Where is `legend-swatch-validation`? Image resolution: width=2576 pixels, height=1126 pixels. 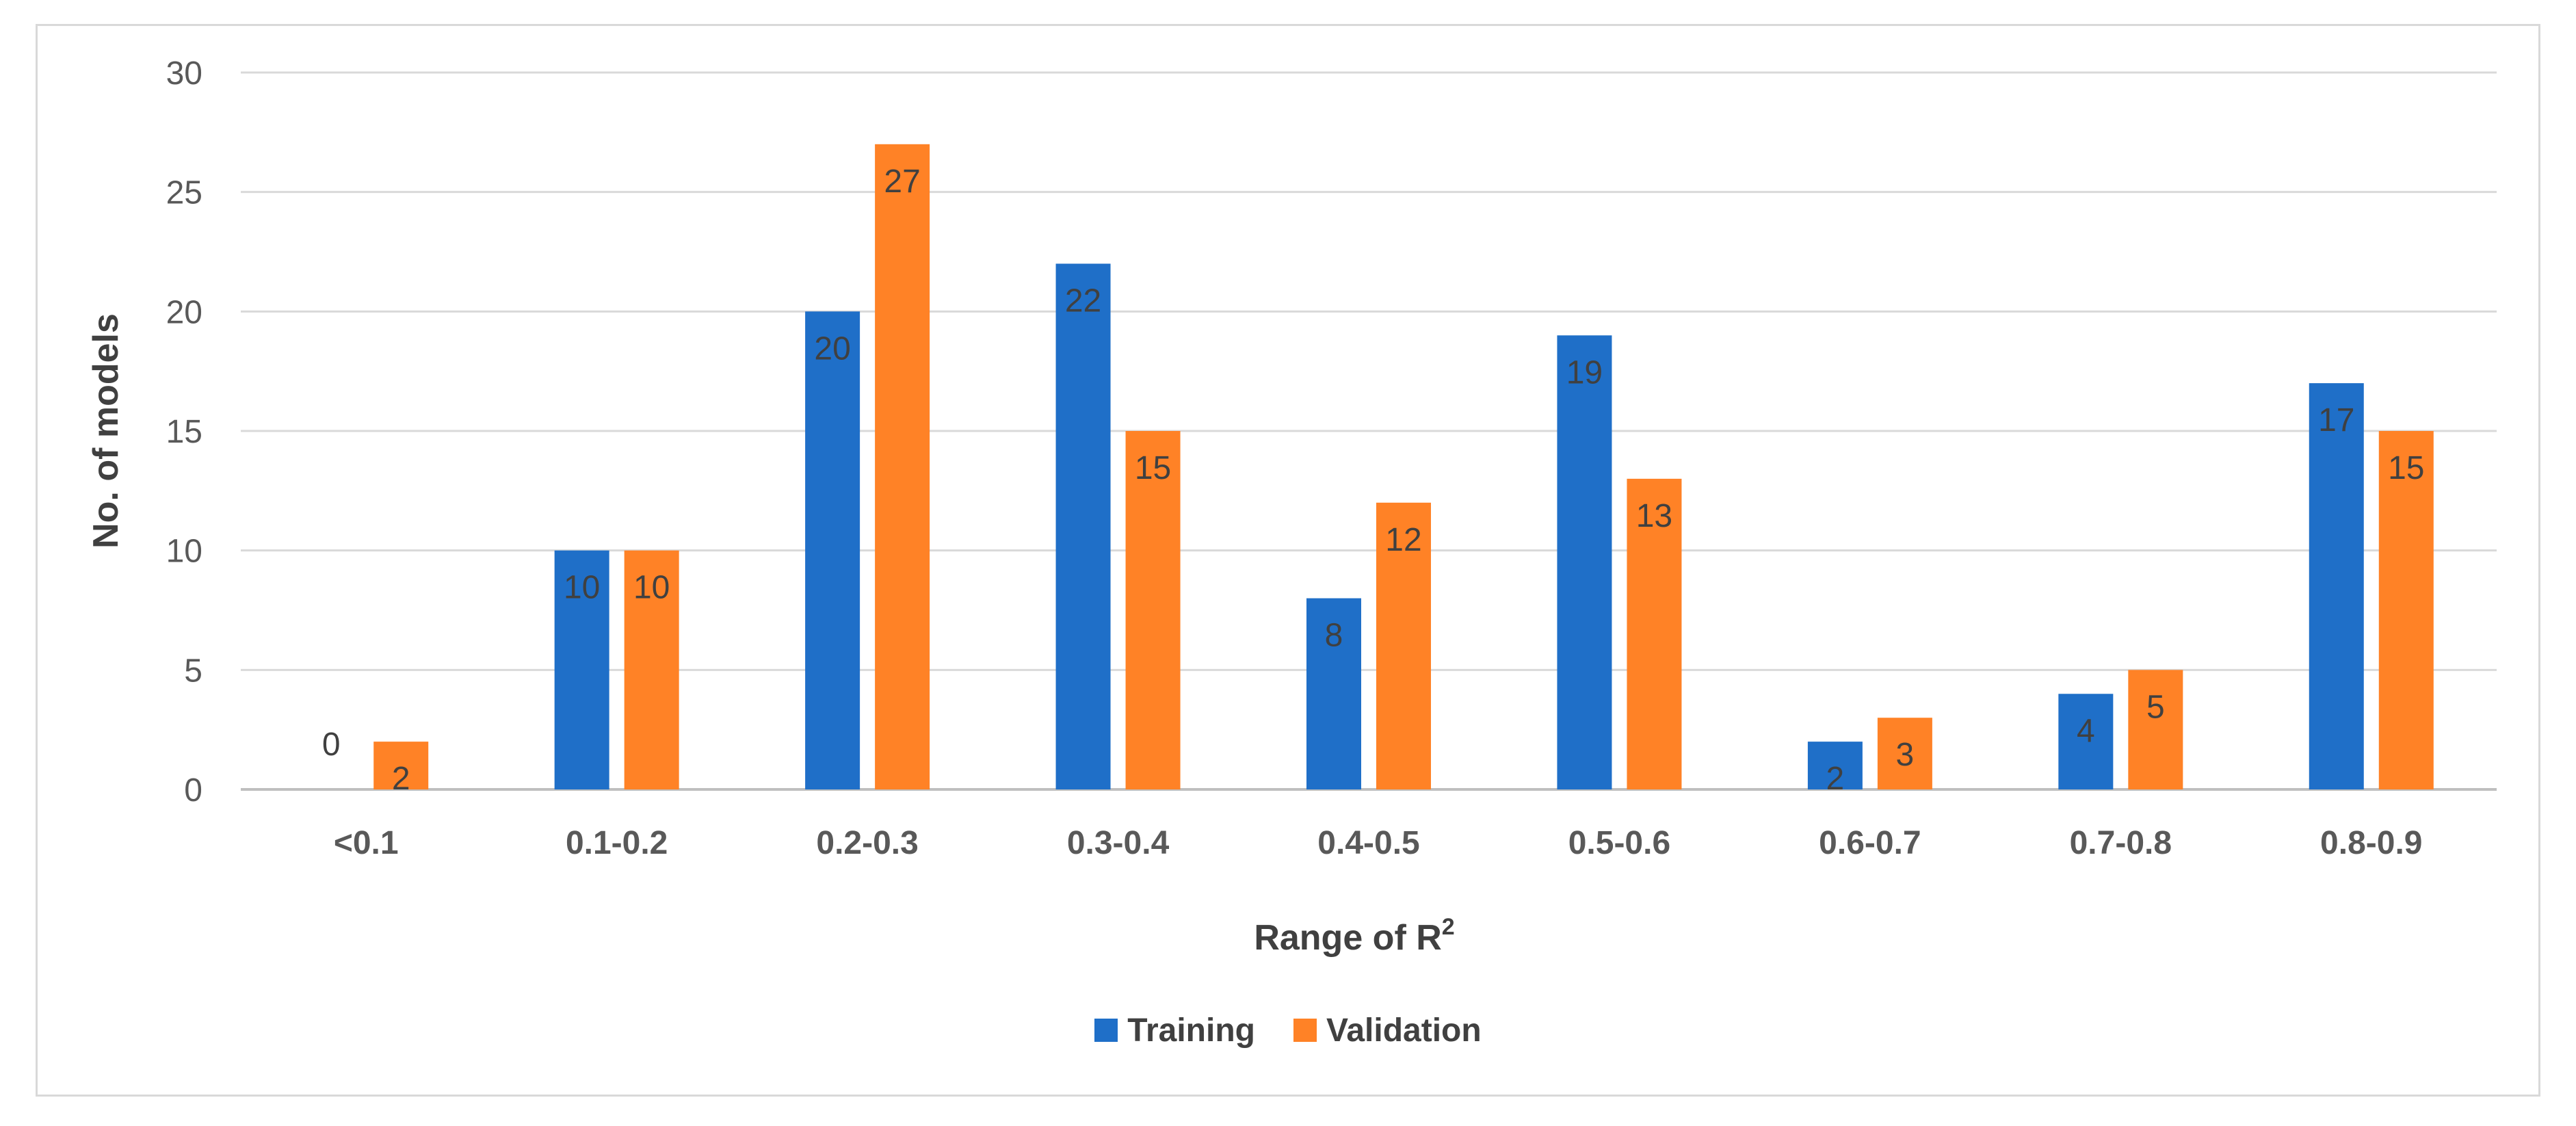 legend-swatch-validation is located at coordinates (1305, 1031).